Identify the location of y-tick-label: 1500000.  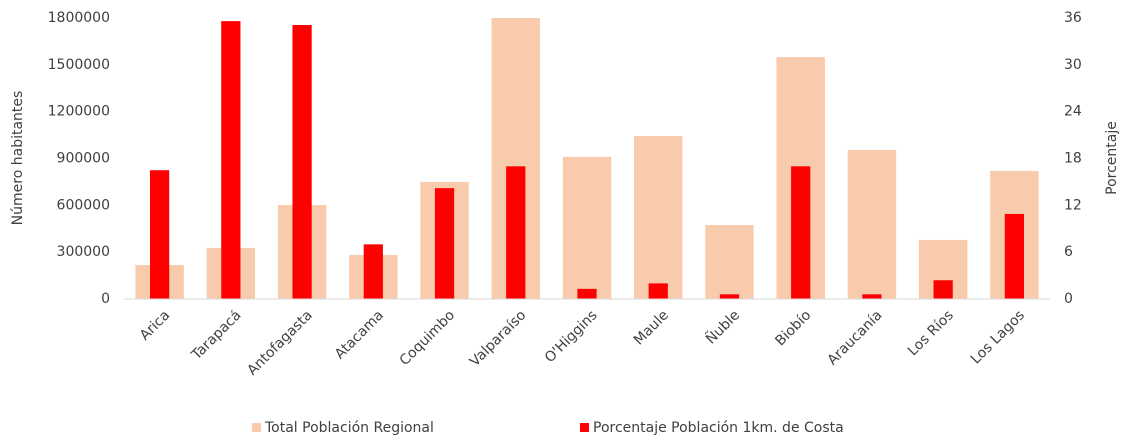
(79, 65).